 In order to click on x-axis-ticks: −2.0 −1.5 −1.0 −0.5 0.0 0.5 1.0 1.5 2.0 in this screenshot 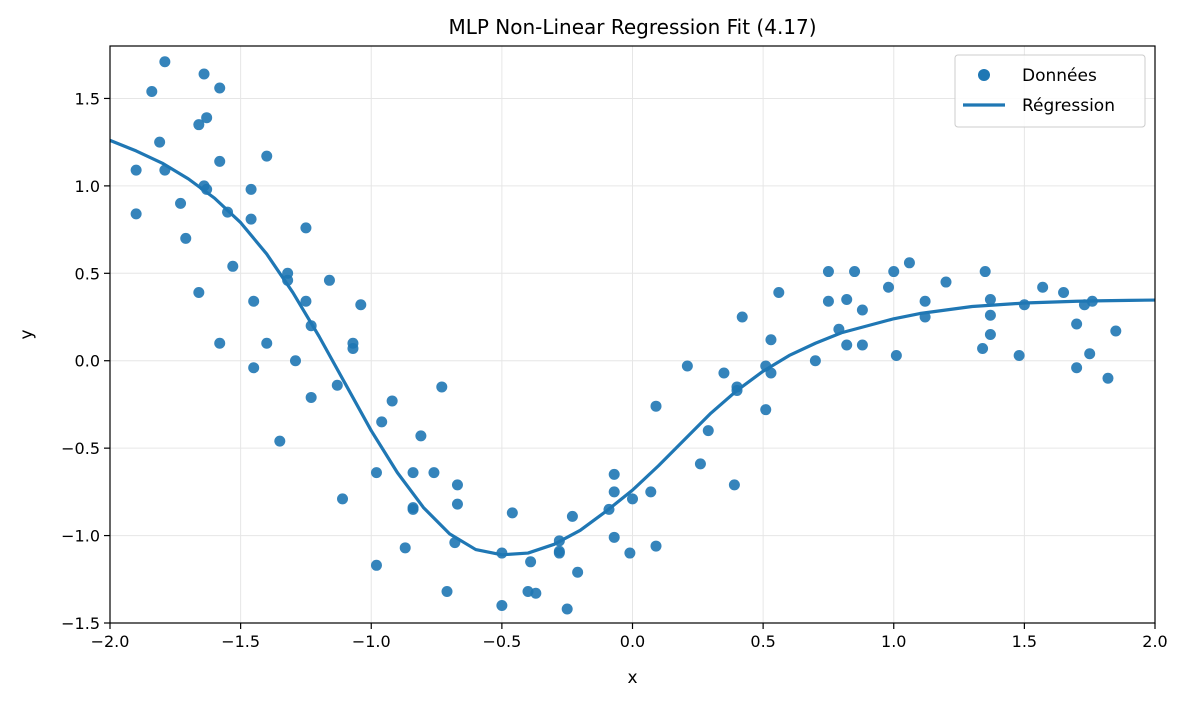, I will do `click(629, 637)`.